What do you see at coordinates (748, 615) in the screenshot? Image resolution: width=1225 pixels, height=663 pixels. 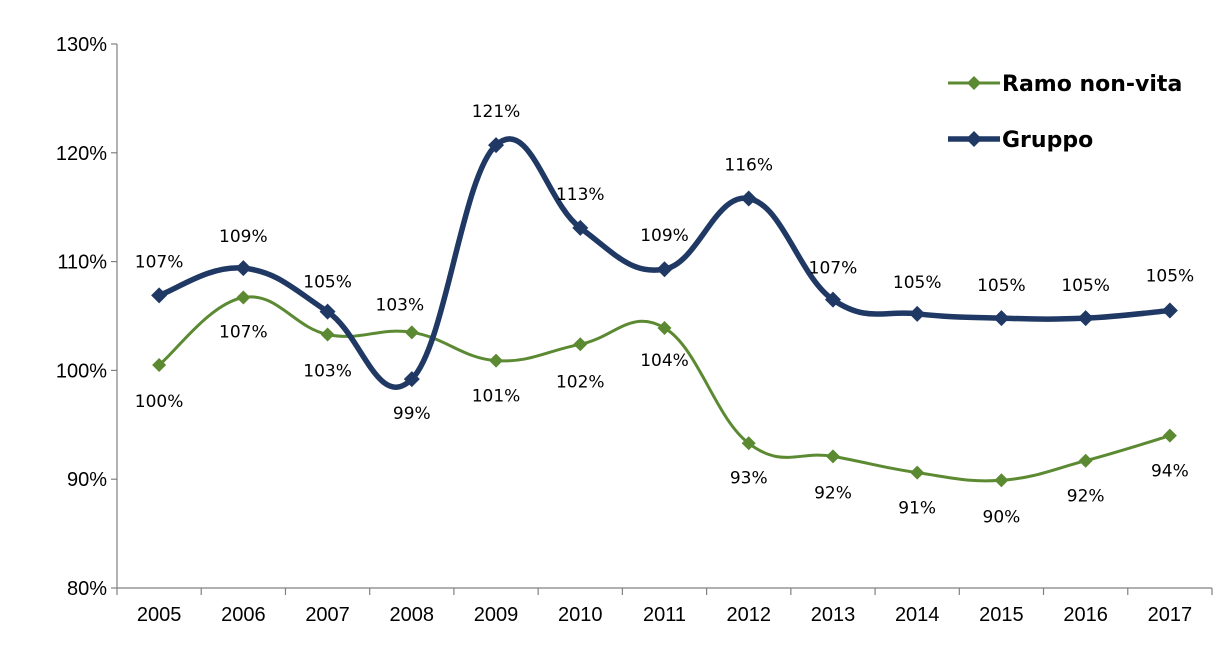 I see `x-tick-label: 2012` at bounding box center [748, 615].